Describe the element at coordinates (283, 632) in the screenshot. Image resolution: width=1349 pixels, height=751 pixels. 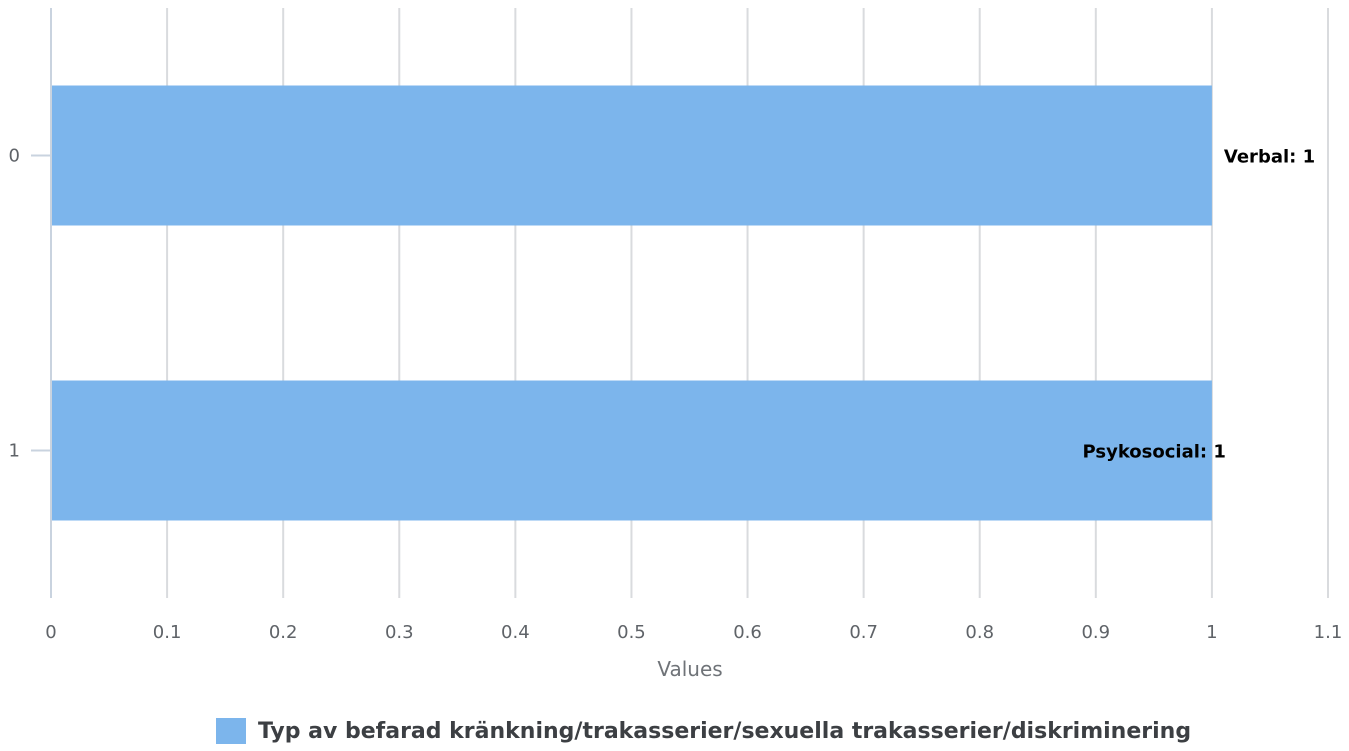
I see `x-tick-label: 0.2` at that location.